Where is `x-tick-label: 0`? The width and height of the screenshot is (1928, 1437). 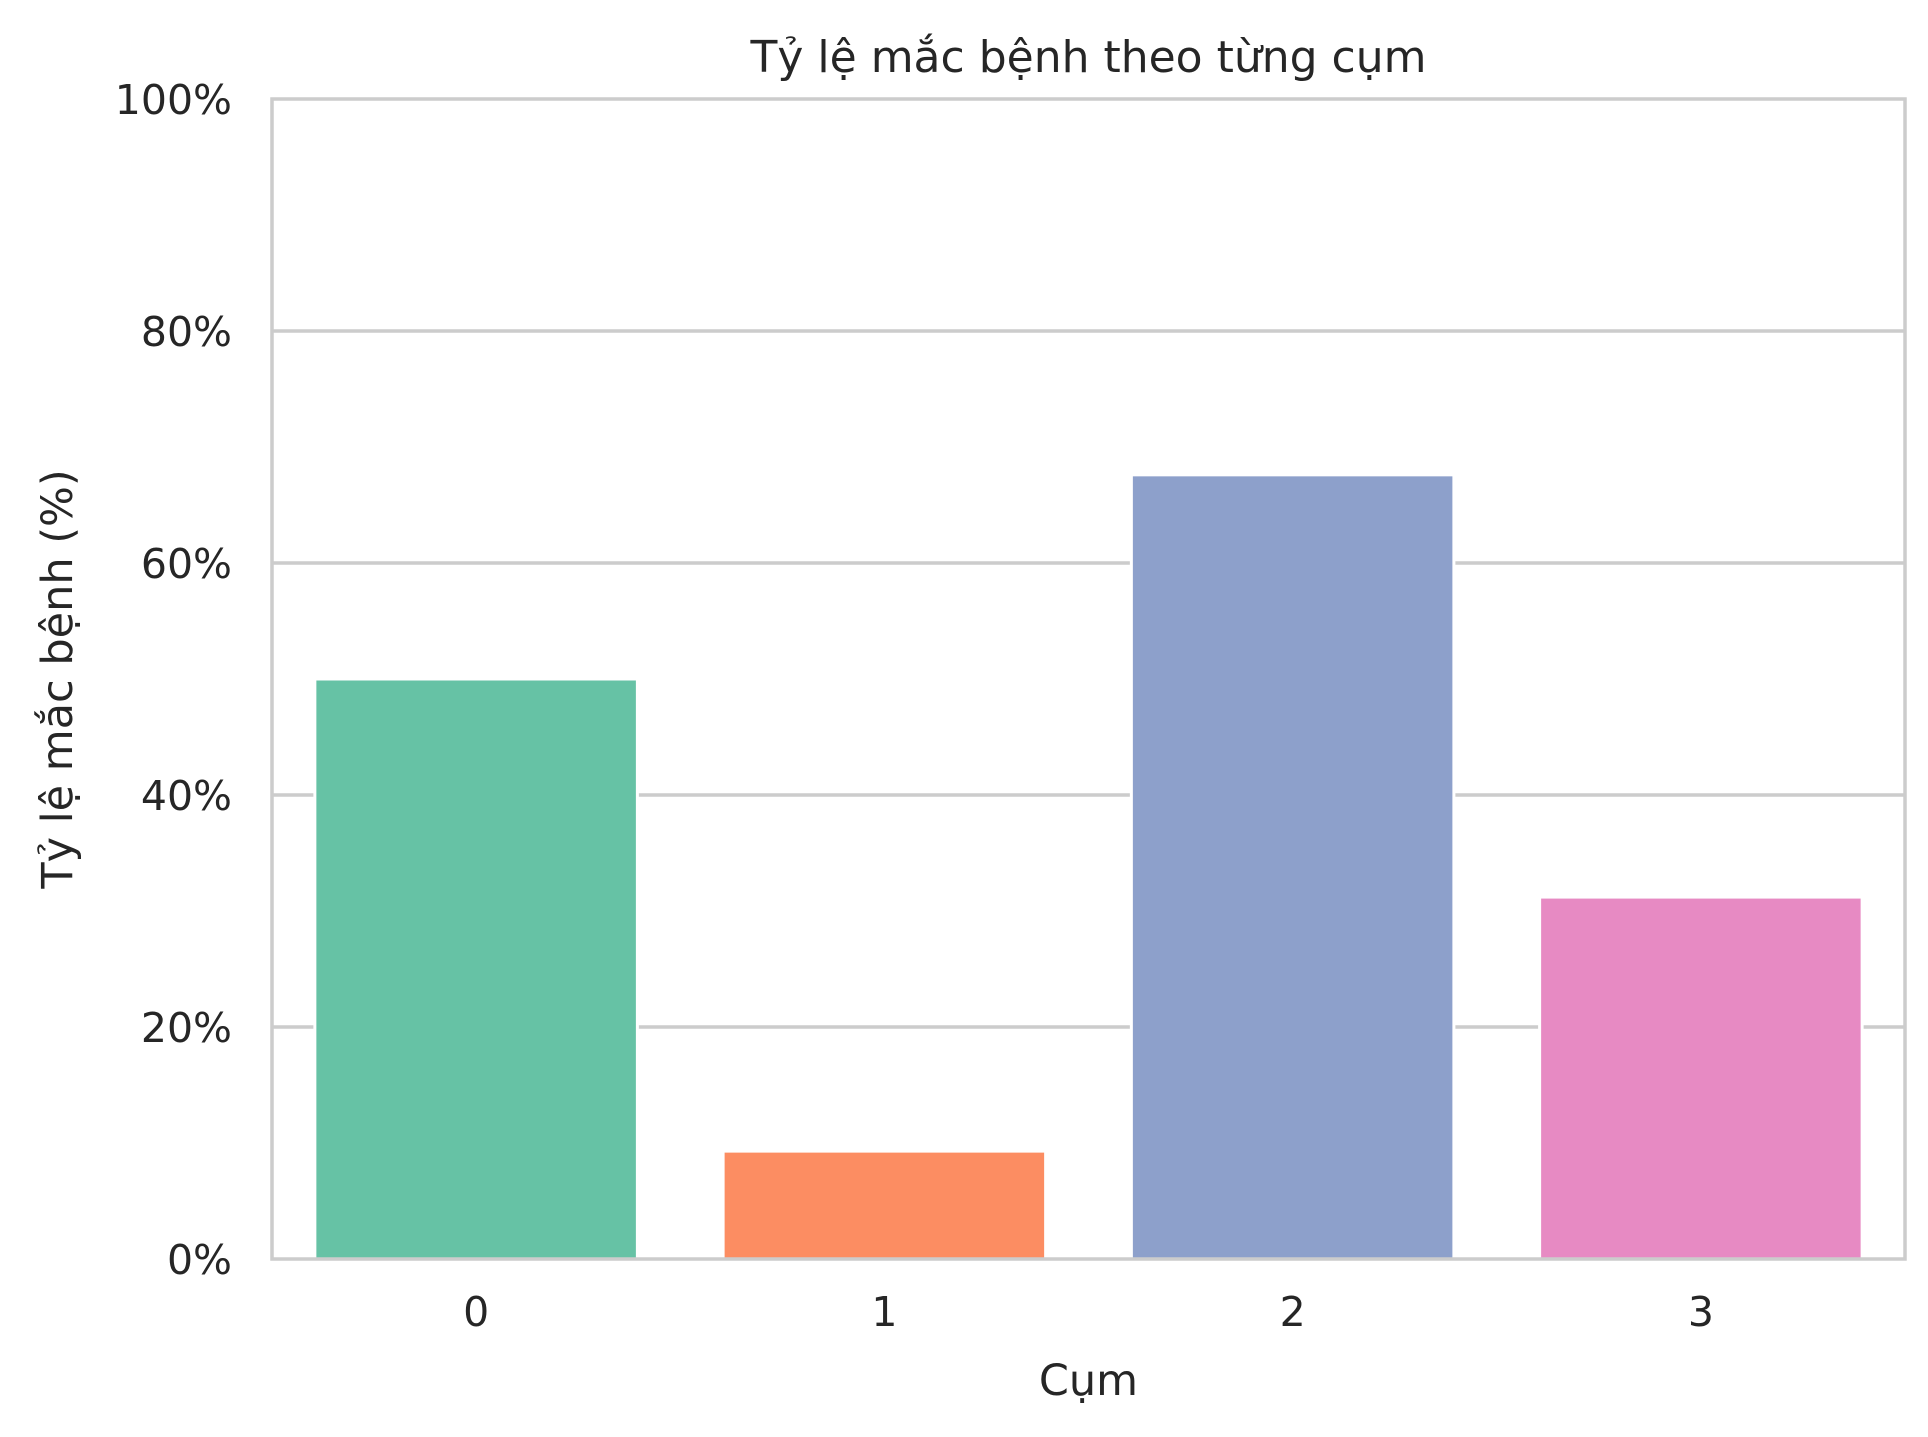
x-tick-label: 0 is located at coordinates (476, 1312).